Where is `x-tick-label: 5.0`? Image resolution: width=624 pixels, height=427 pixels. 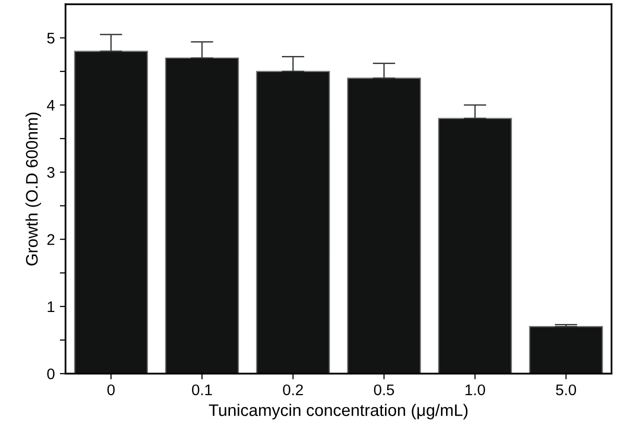 x-tick-label: 5.0 is located at coordinates (566, 390).